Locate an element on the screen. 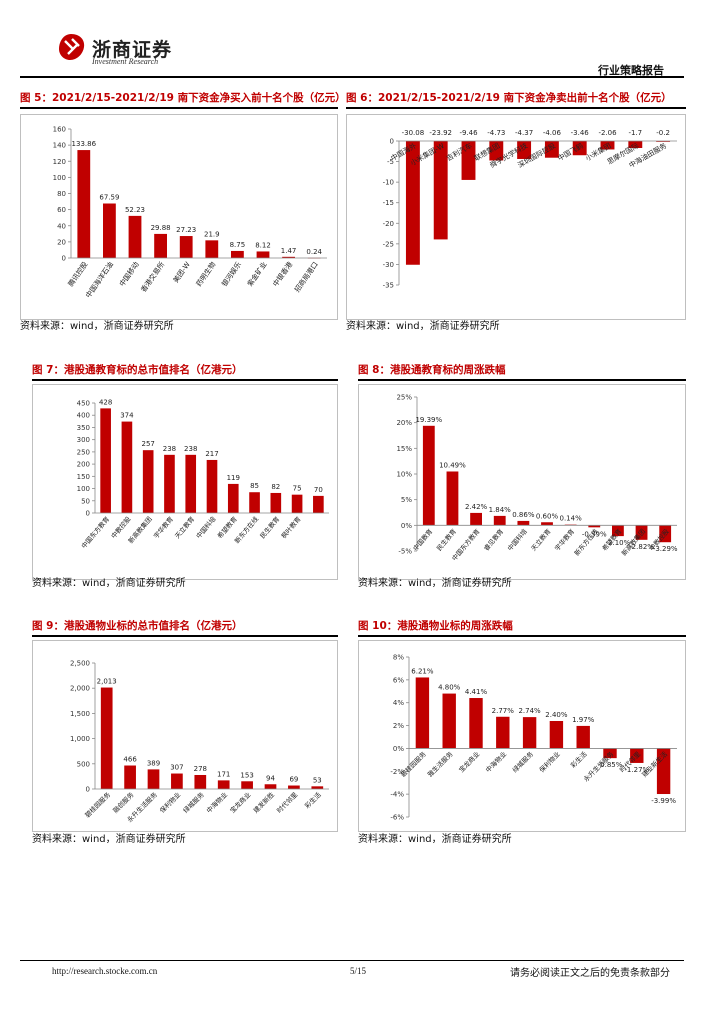 The image size is (724, 1024). fig7-y-tick-label: 300 is located at coordinates (83, 440).